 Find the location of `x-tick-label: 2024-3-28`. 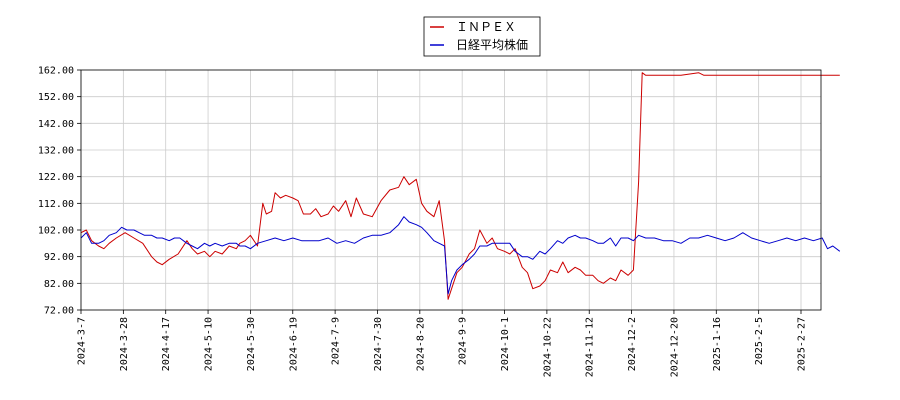

x-tick-label: 2024-3-28 is located at coordinates (124, 344).